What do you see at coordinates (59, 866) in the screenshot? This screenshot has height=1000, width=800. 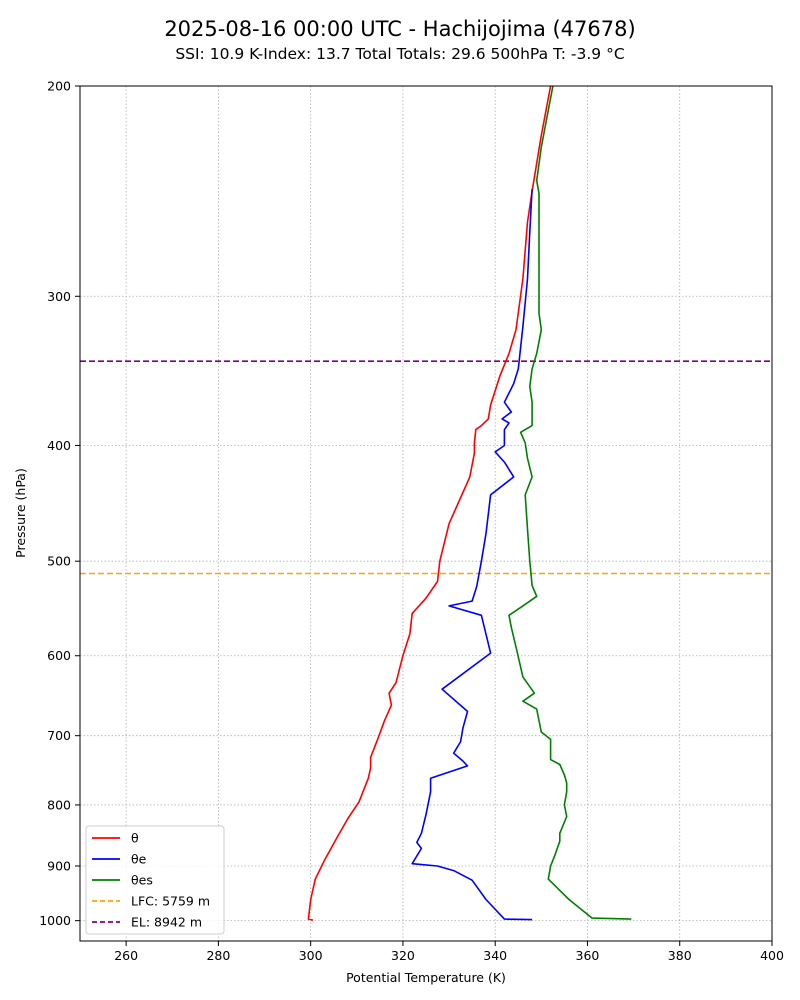 I see `y-tick-label: 900` at bounding box center [59, 866].